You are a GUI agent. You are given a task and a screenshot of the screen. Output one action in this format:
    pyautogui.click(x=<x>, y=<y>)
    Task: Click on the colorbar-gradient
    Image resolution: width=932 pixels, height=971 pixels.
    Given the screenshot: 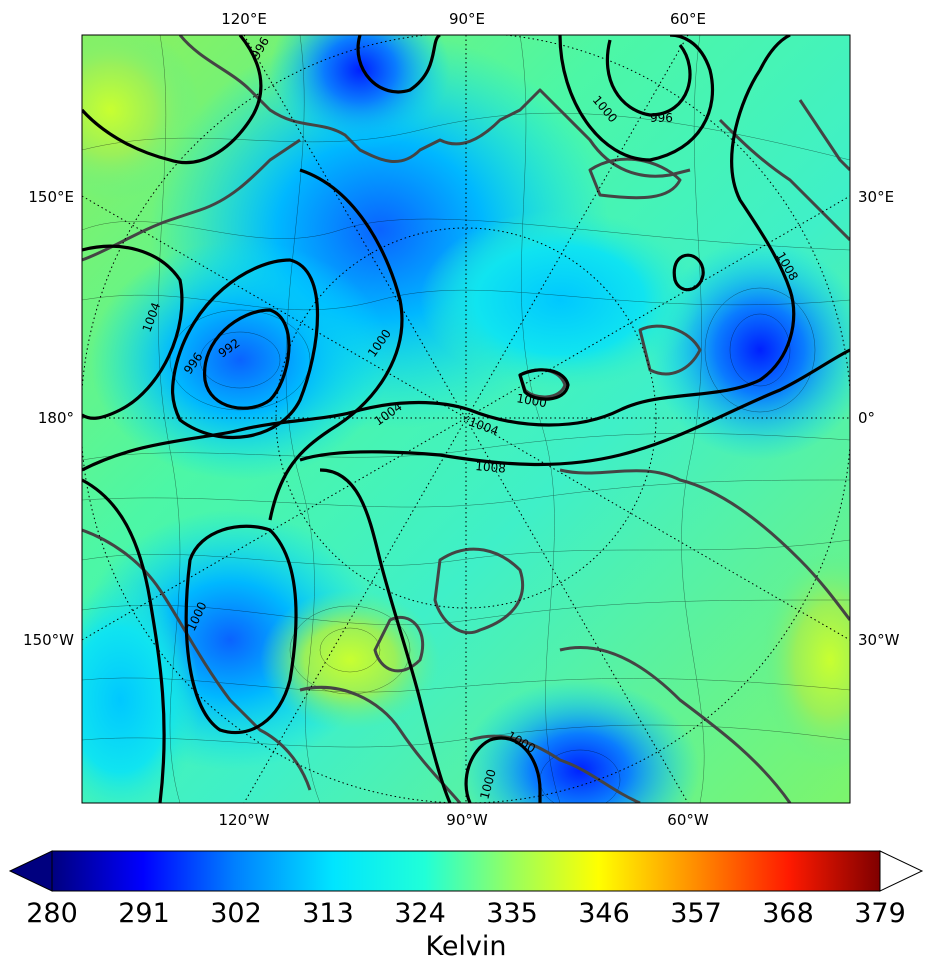 What is the action you would take?
    pyautogui.click(x=466, y=871)
    